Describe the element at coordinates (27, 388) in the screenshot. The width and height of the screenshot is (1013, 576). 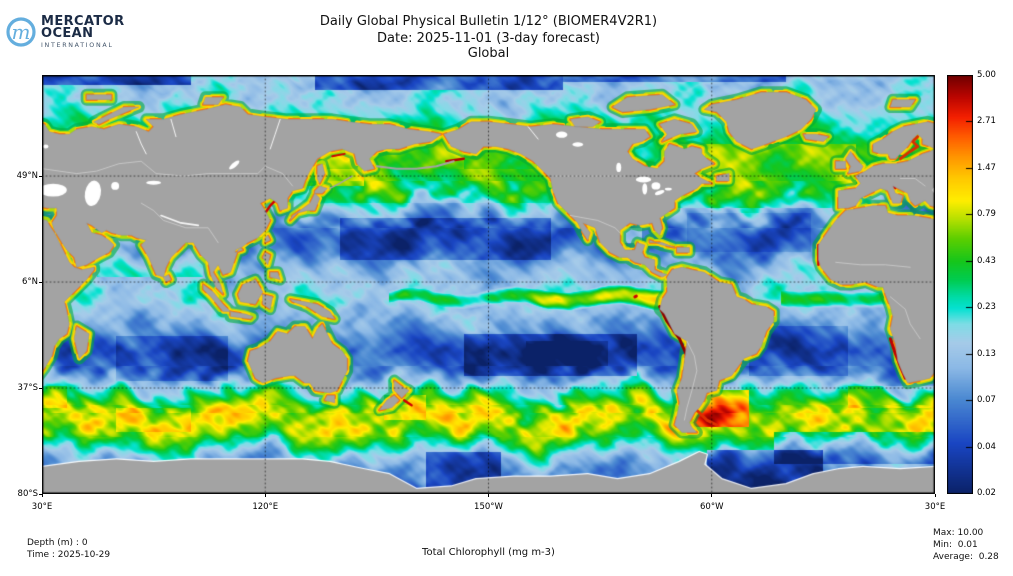
I see `lat-tick-label: 37°S` at that location.